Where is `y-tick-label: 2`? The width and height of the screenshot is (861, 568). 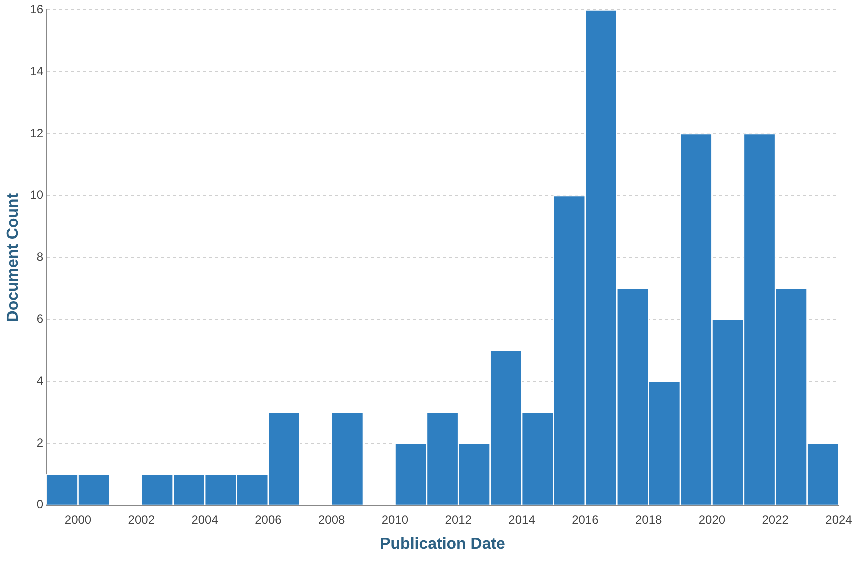 y-tick-label: 2 is located at coordinates (40, 443).